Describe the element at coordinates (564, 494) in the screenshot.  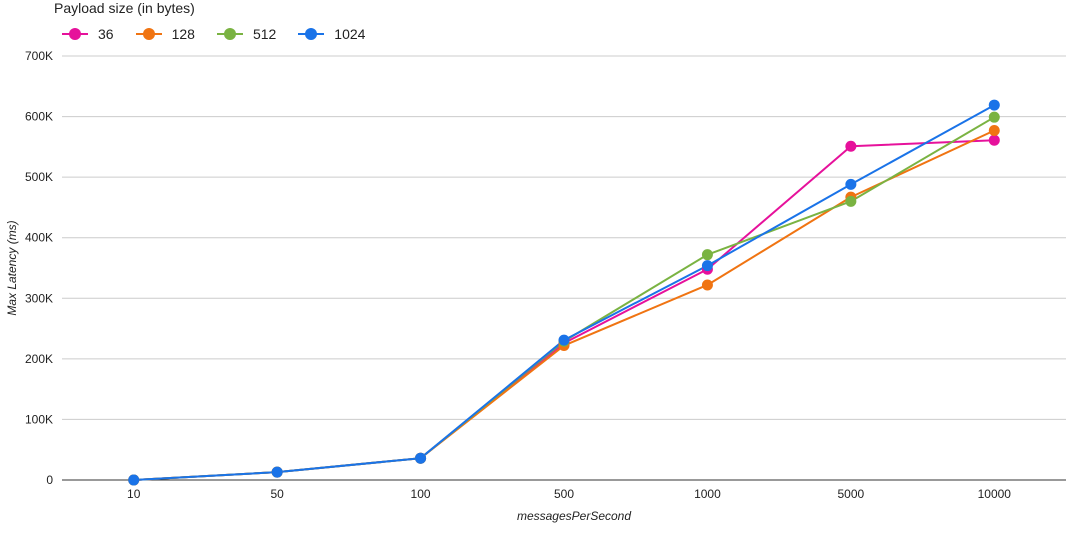
I see `x-tick-label: 500` at that location.